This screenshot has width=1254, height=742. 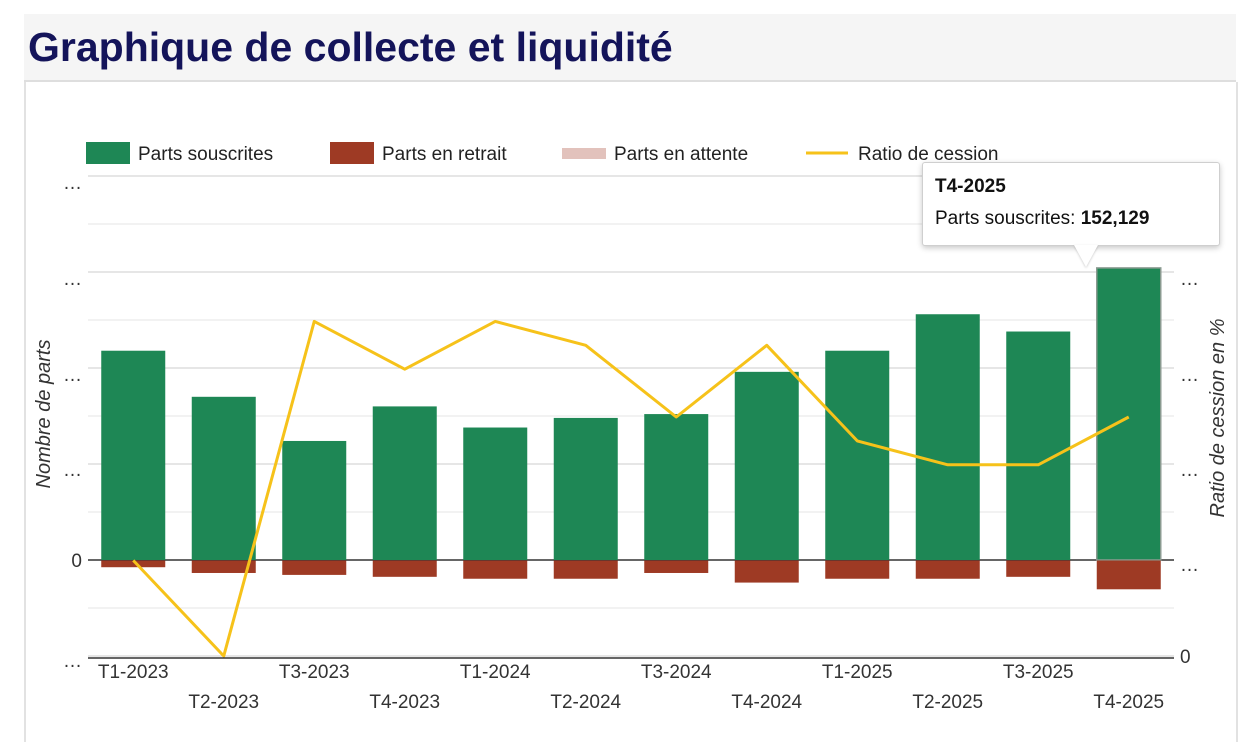 I want to click on tooltip-value: 152,129, so click(x=1115, y=218).